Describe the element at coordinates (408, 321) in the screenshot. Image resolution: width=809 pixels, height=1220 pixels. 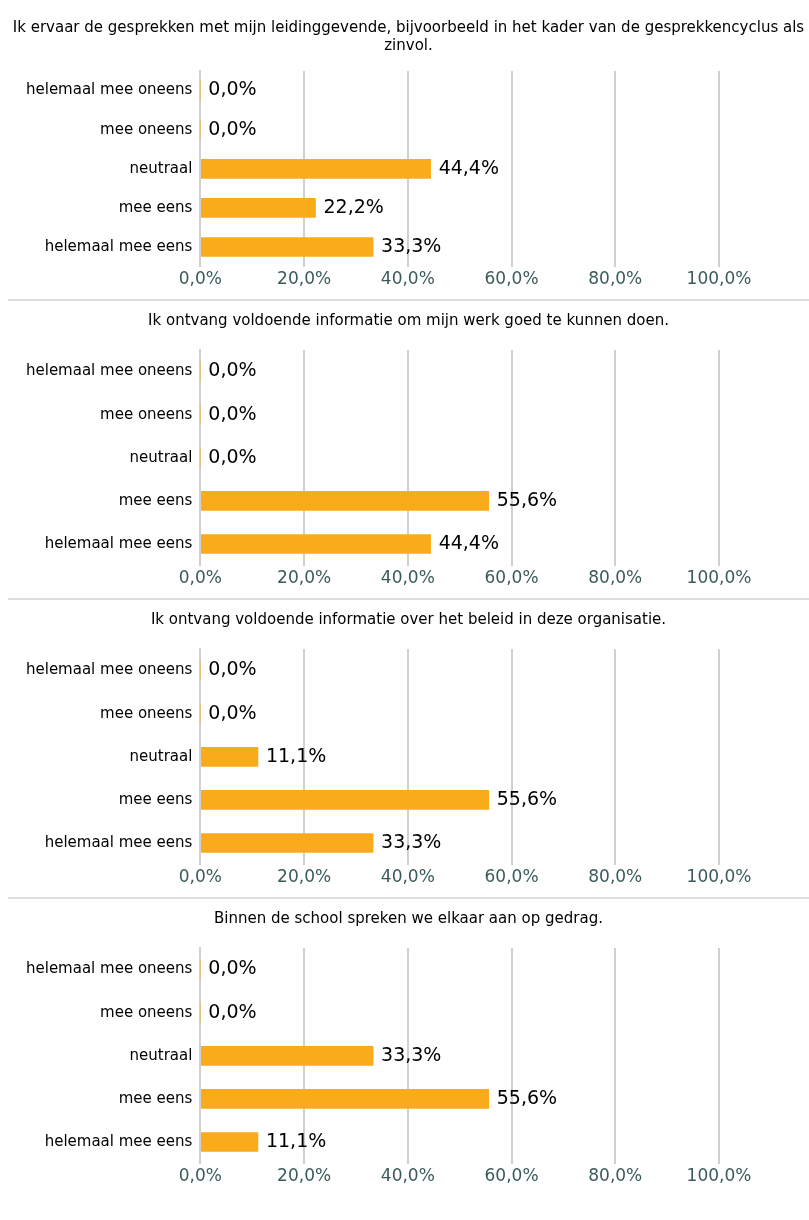
I see `chart-title: Ik ontvang voldoende informatie om mijn werk goed te kunnen doen.` at that location.